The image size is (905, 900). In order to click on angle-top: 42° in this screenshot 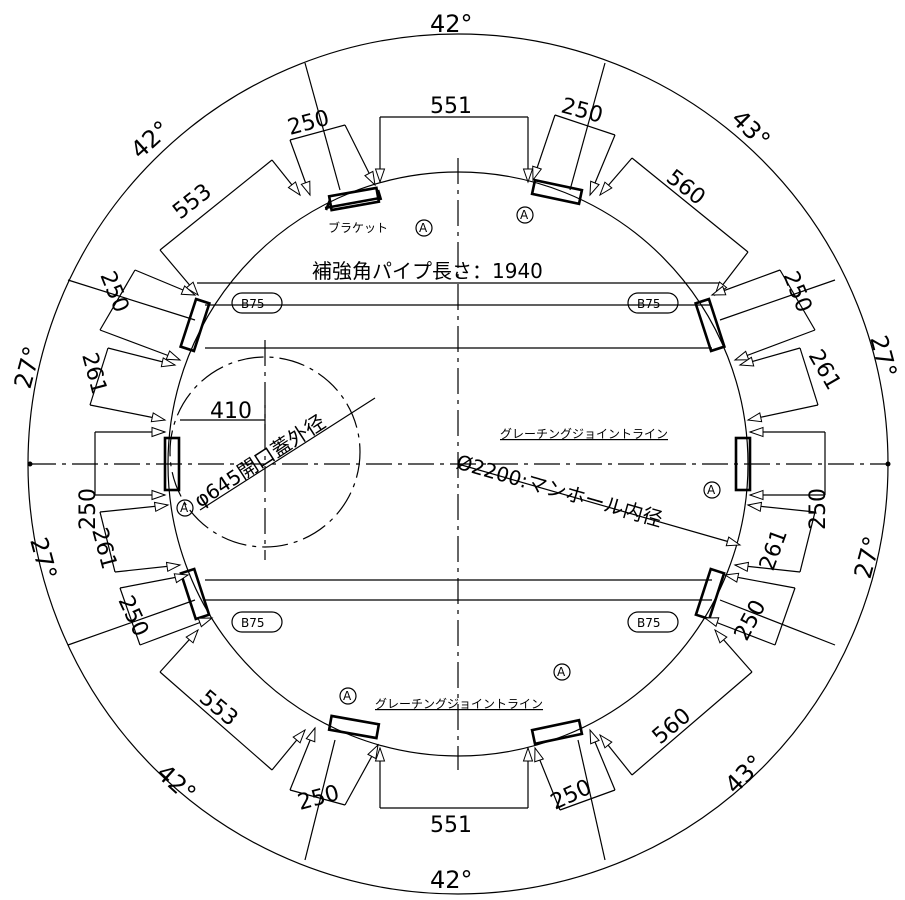, I will do `click(451, 24)`.